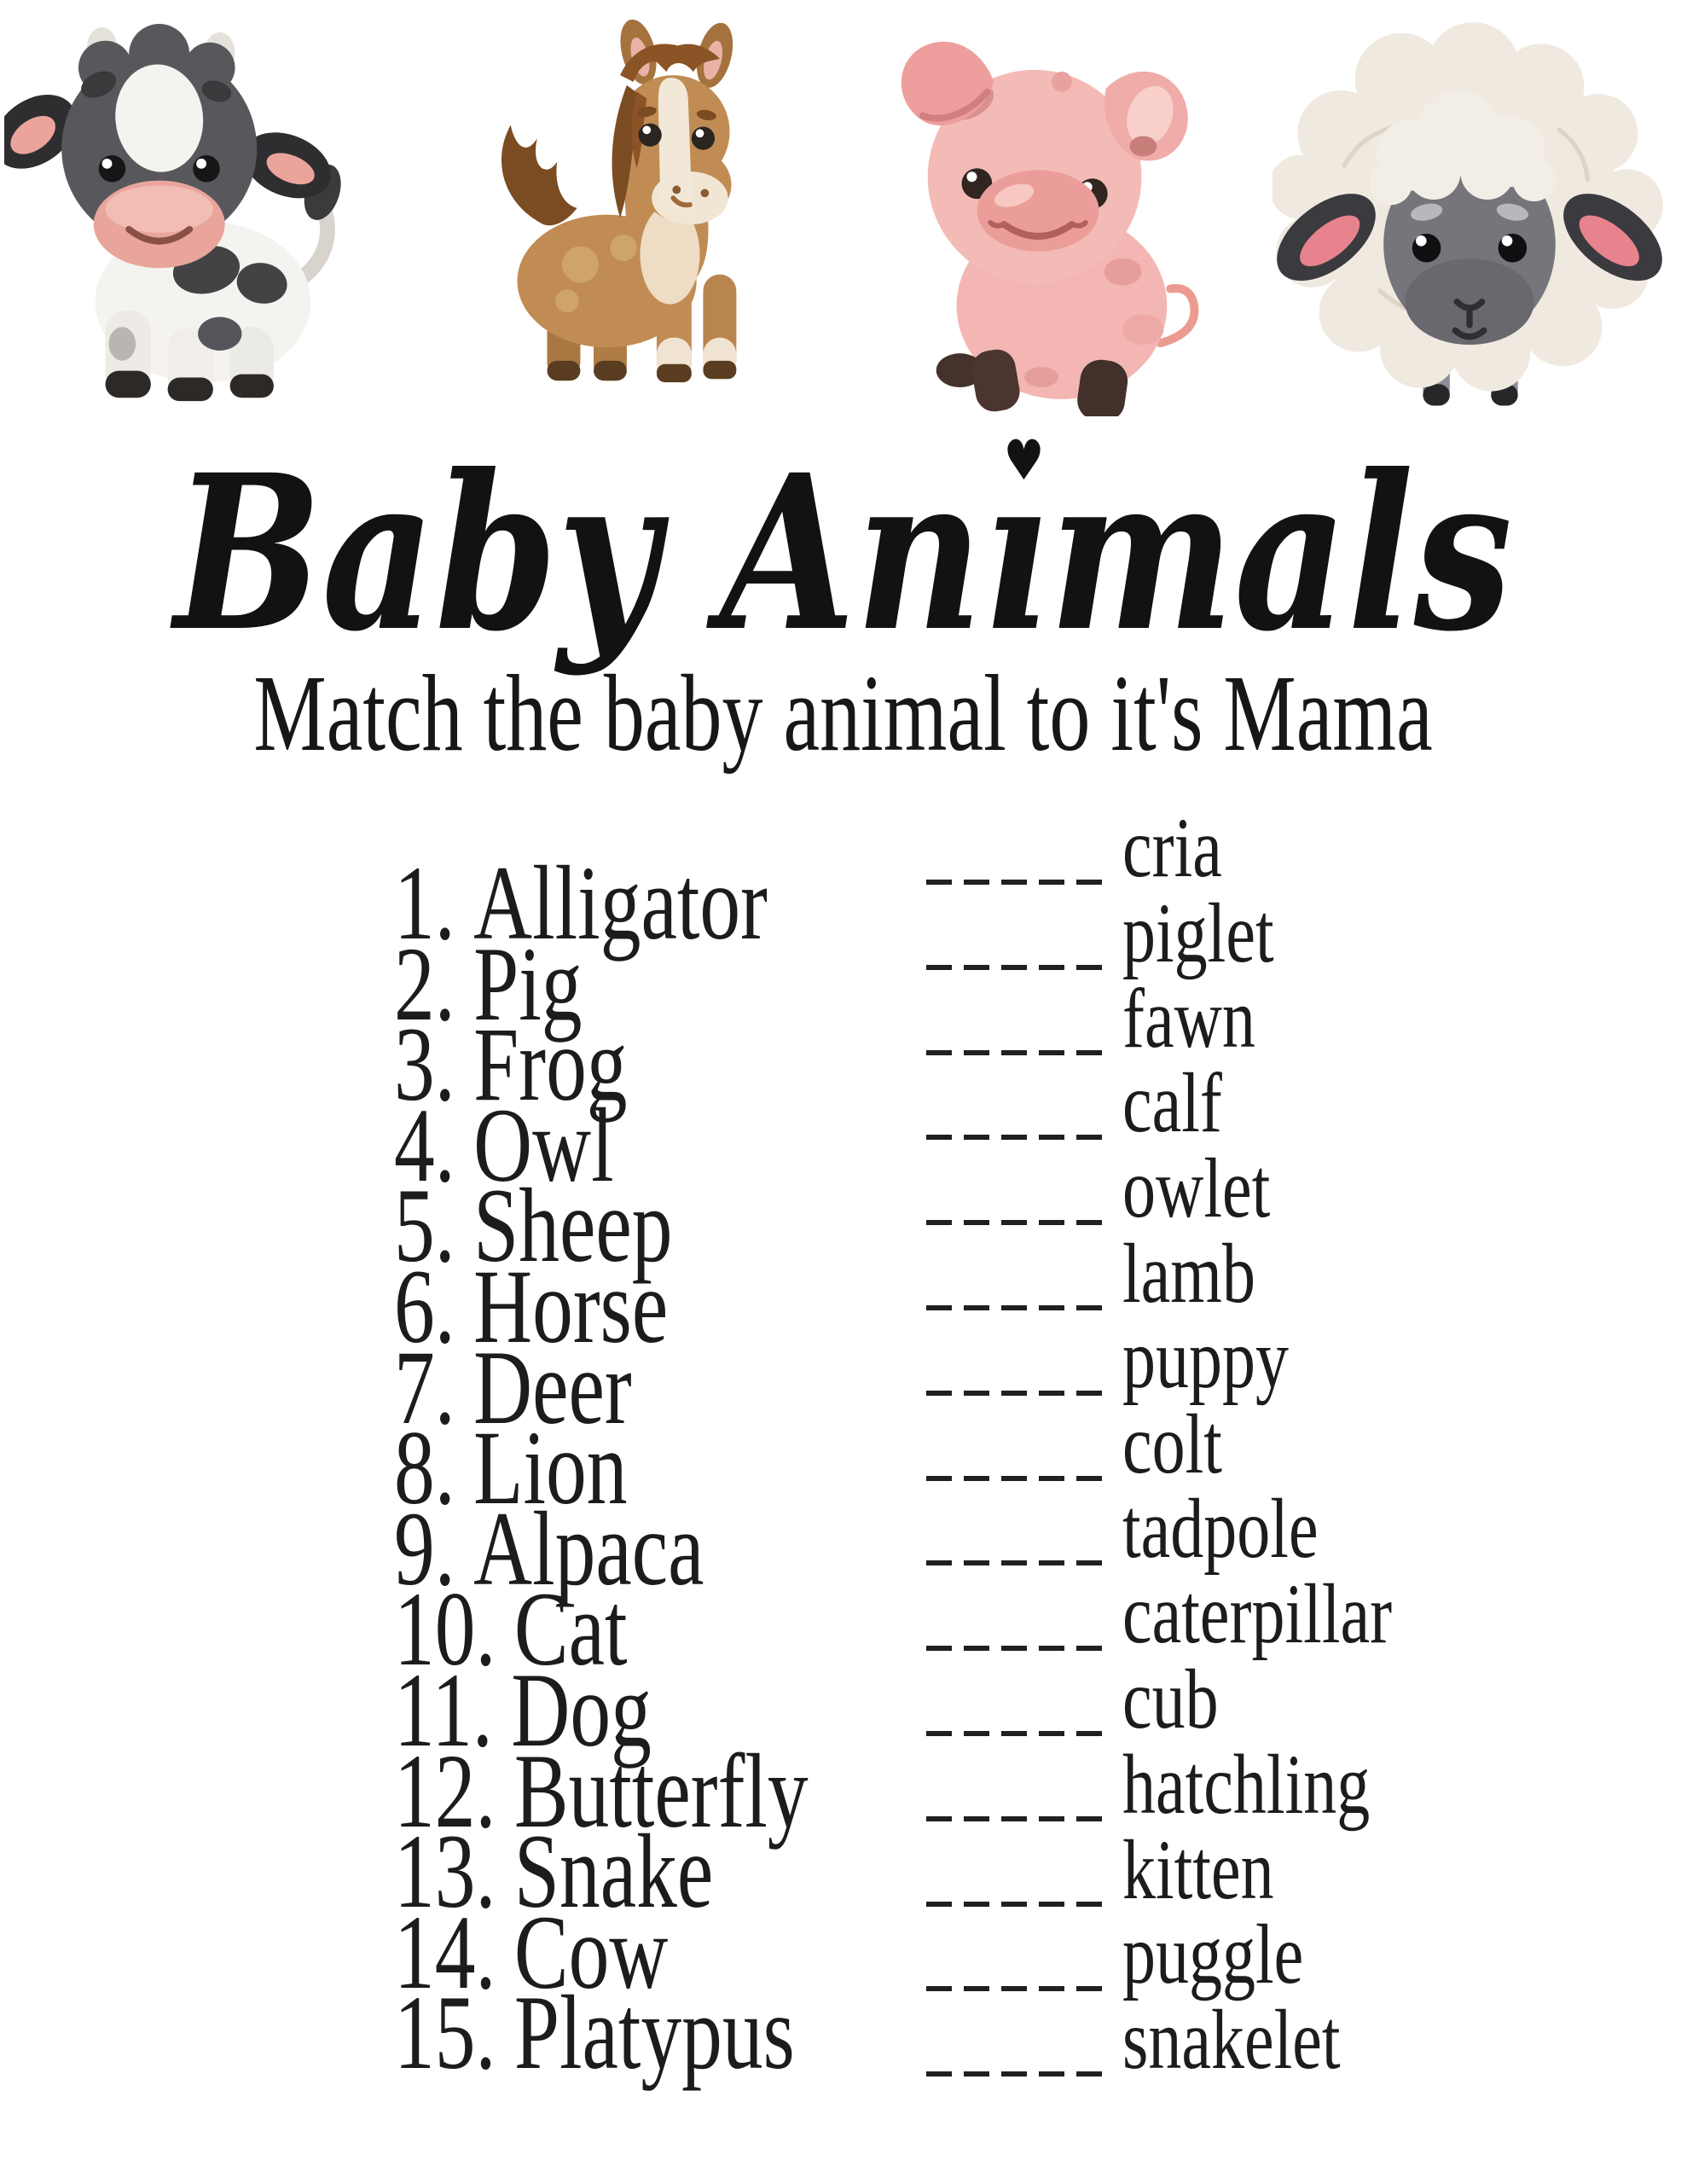 This screenshot has height=2184, width=1687. I want to click on mother-text: 15. Platypus, so click(594, 2033).